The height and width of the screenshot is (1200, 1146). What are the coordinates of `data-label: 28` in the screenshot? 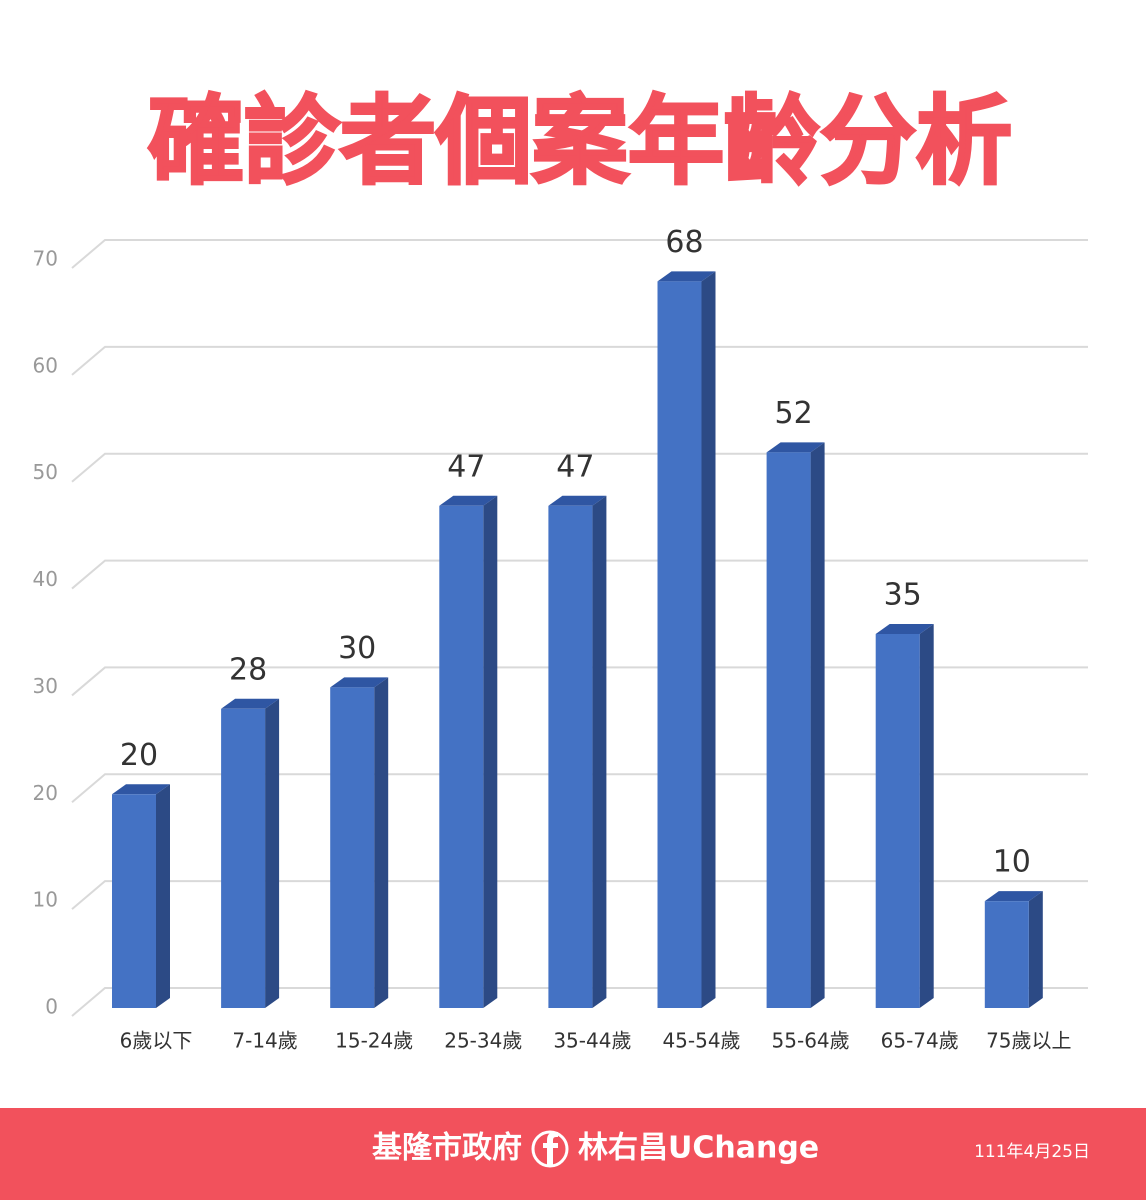 It's located at (248, 669).